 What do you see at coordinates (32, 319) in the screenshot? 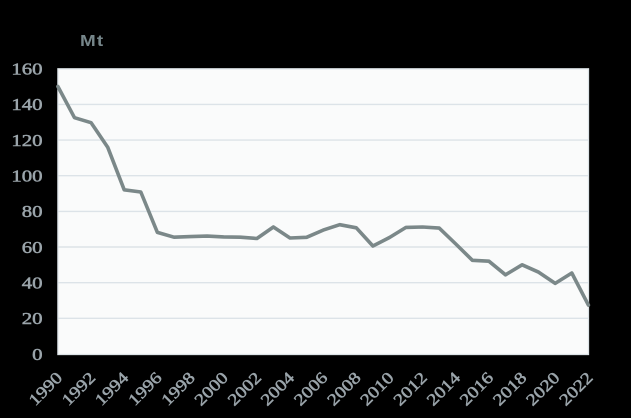
I see `svg-text: 20` at bounding box center [32, 319].